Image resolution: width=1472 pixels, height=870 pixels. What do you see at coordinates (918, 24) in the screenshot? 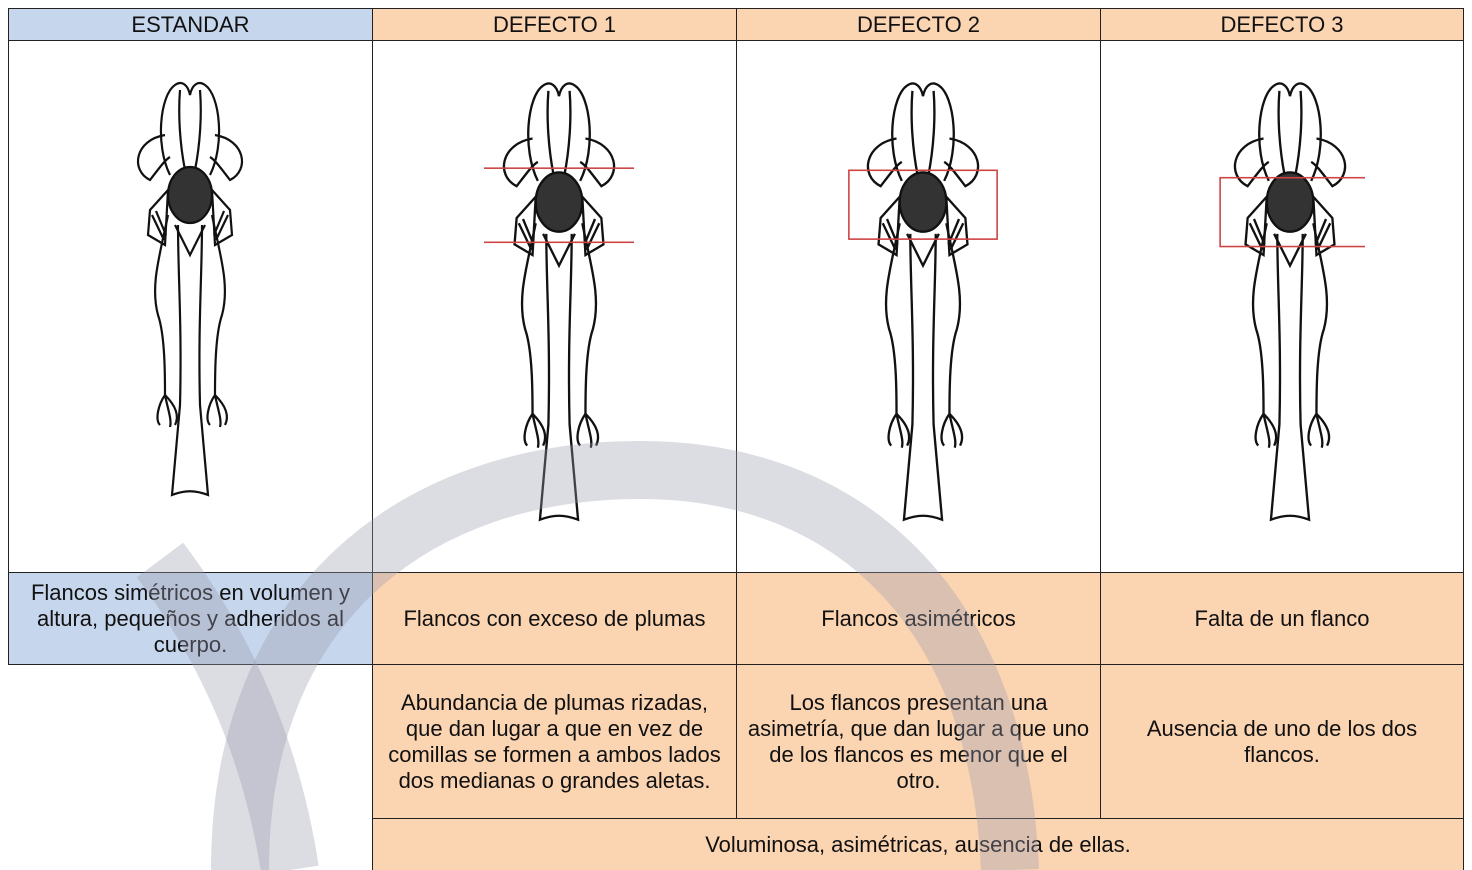
I see `header-cell: DEFECTO 2` at bounding box center [918, 24].